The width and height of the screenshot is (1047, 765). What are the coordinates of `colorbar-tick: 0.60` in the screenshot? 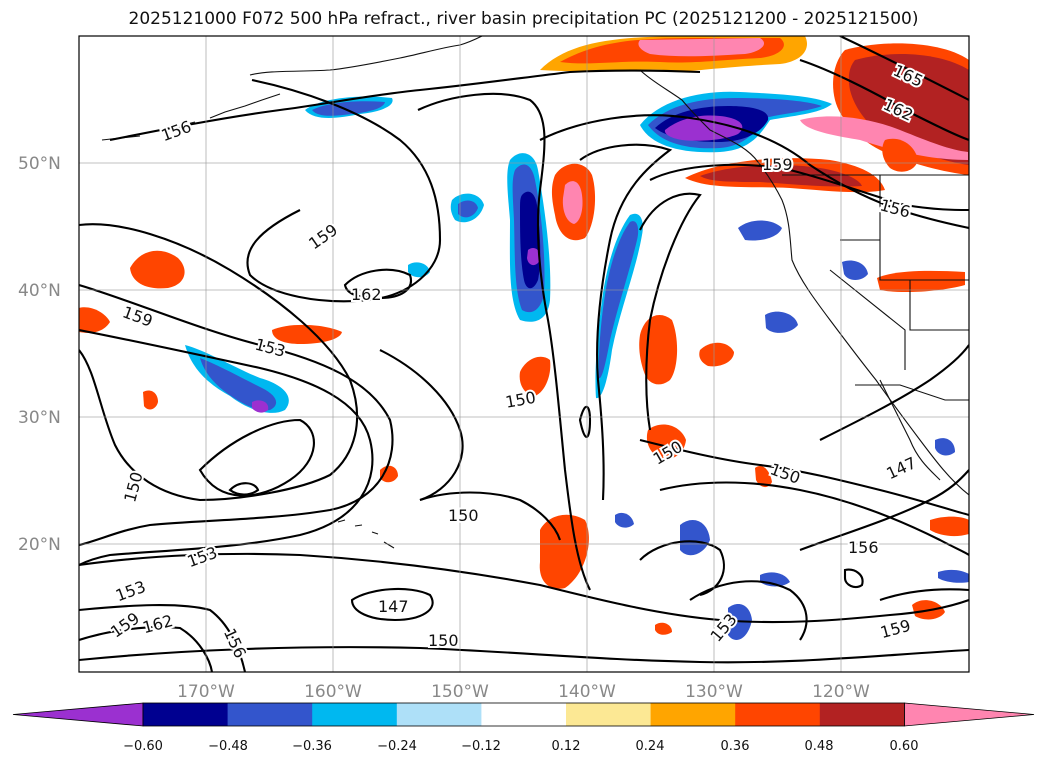 It's located at (904, 746).